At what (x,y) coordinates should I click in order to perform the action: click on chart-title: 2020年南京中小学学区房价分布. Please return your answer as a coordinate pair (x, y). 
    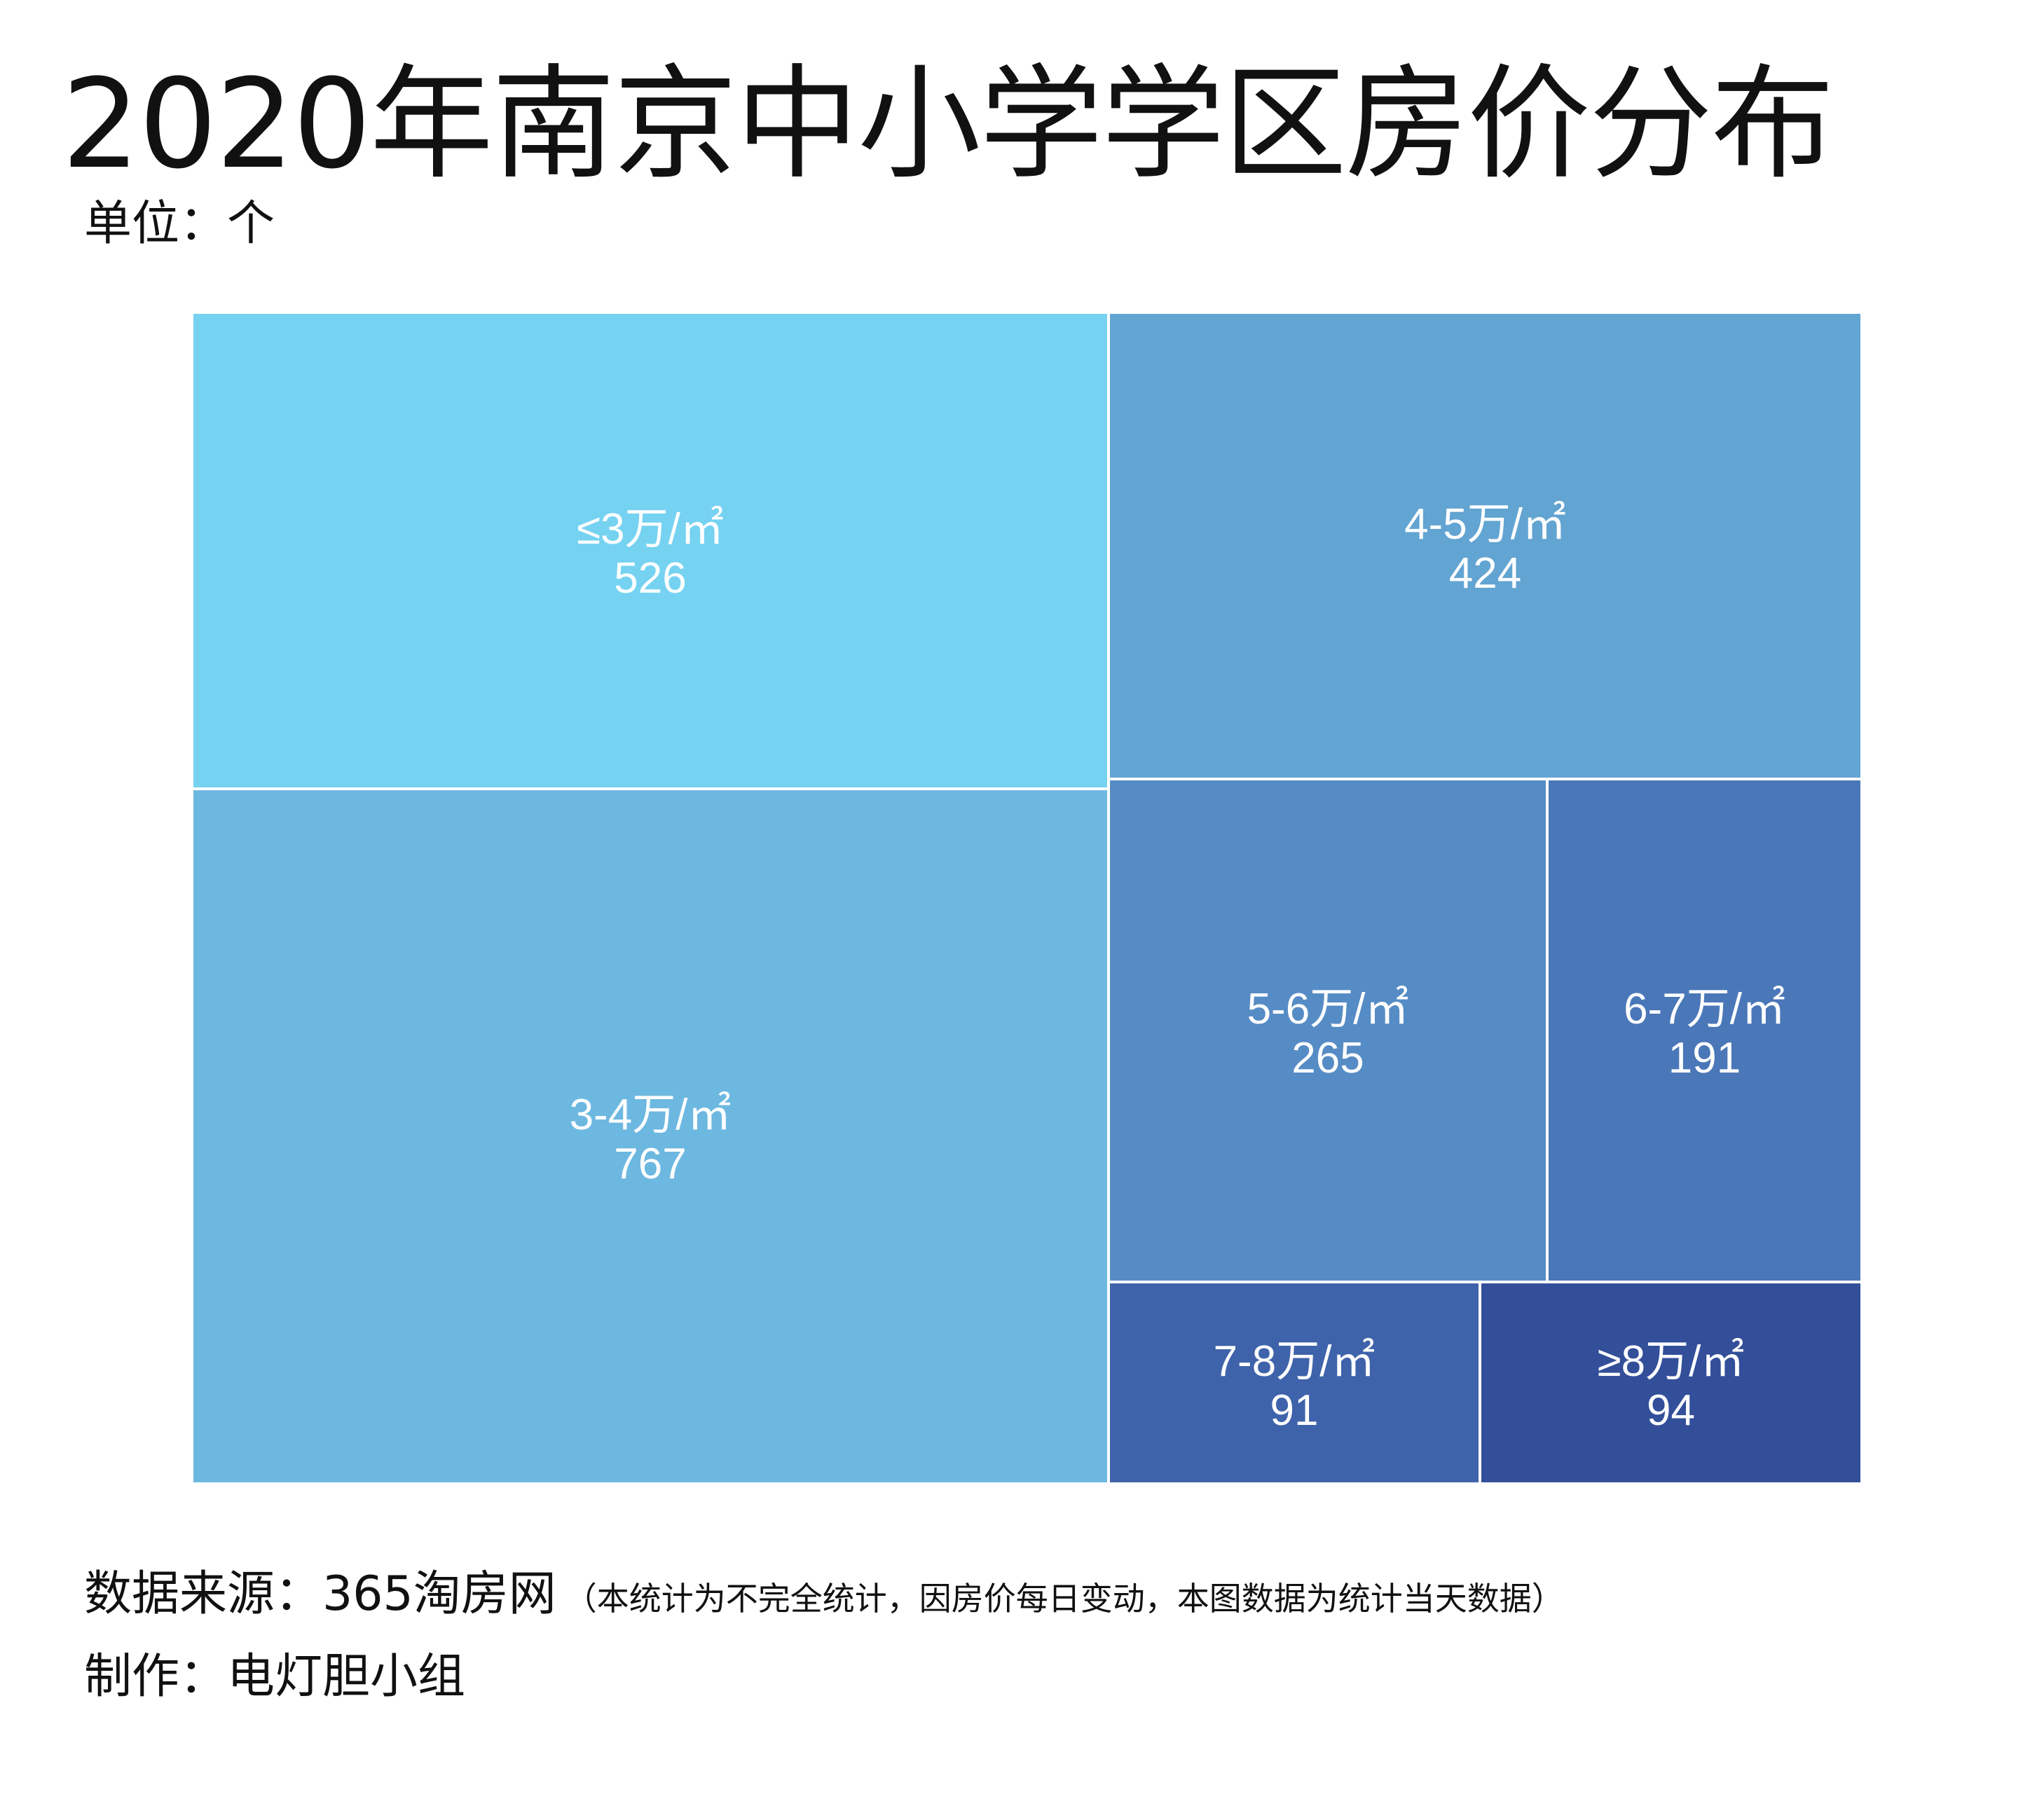
    Looking at the image, I should click on (948, 124).